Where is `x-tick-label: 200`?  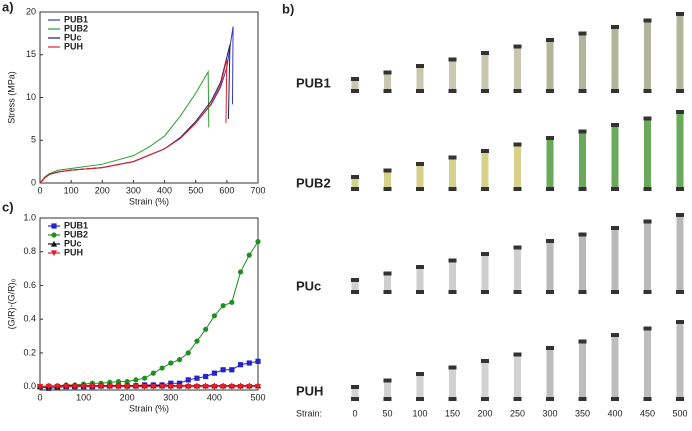
x-tick-label: 200 is located at coordinates (102, 190).